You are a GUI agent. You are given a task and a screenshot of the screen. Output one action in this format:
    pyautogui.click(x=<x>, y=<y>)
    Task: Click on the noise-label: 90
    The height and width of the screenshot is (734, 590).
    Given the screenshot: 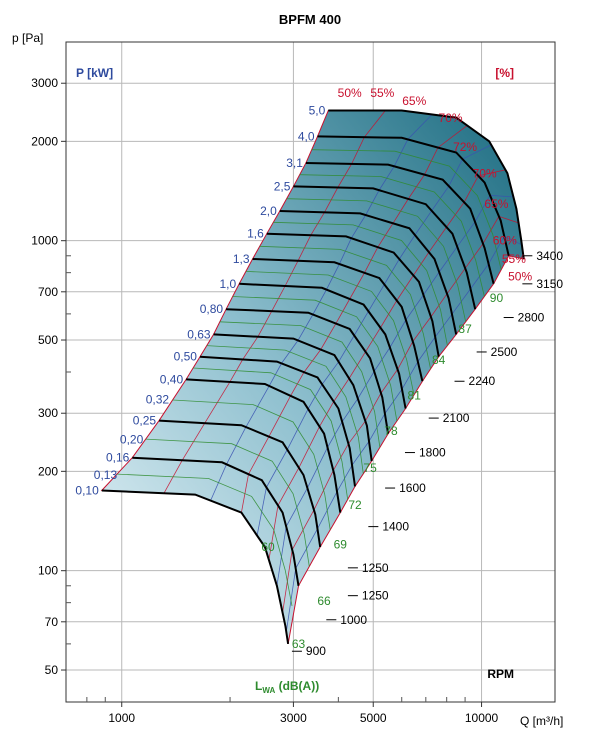 What is the action you would take?
    pyautogui.click(x=497, y=298)
    